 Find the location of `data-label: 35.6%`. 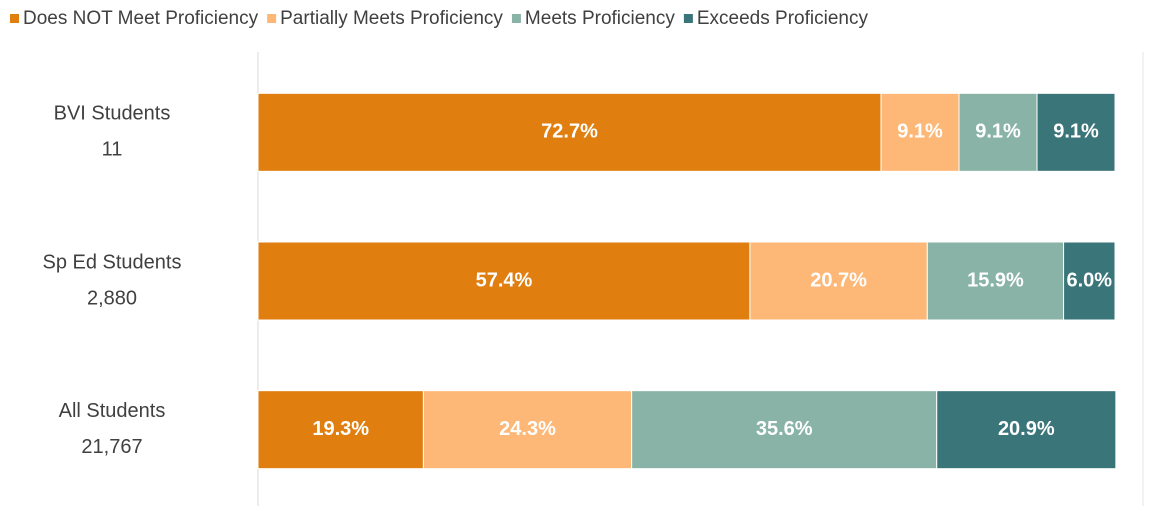

data-label: 35.6% is located at coordinates (784, 429).